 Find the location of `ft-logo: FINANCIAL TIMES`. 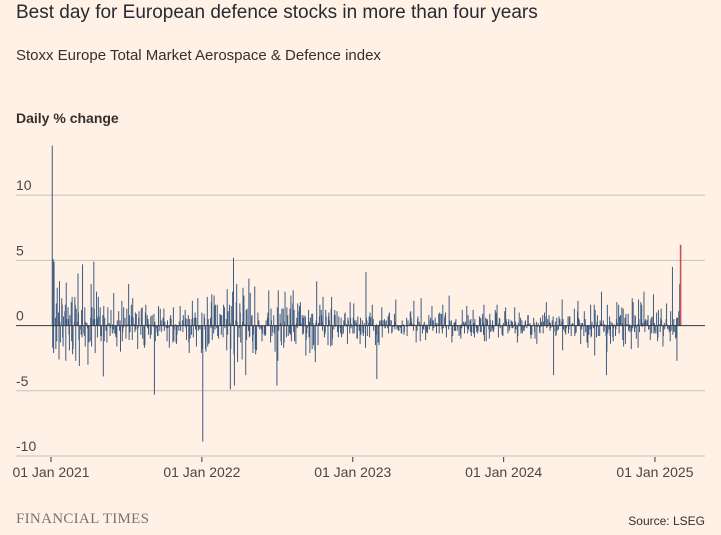

ft-logo: FINANCIAL TIMES is located at coordinates (83, 519).